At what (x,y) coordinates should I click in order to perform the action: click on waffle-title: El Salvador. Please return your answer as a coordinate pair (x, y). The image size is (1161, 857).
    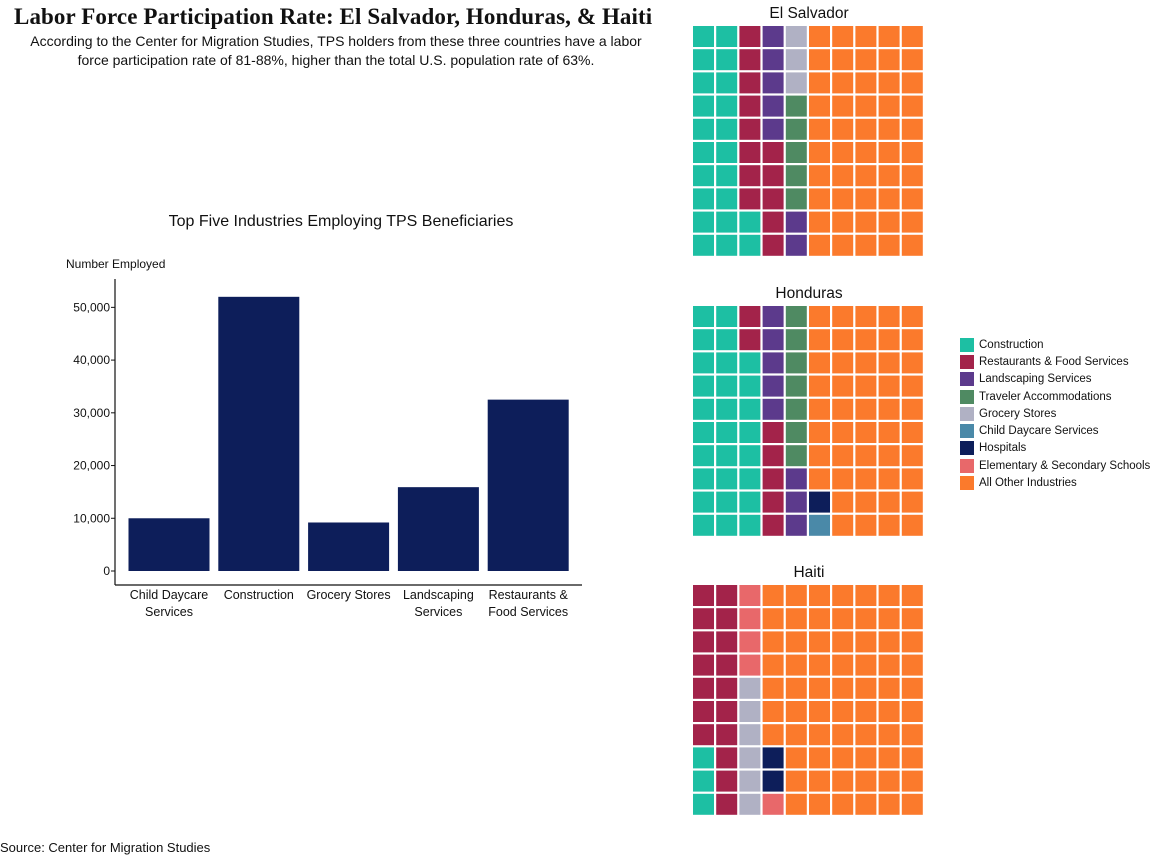
    Looking at the image, I should click on (808, 13).